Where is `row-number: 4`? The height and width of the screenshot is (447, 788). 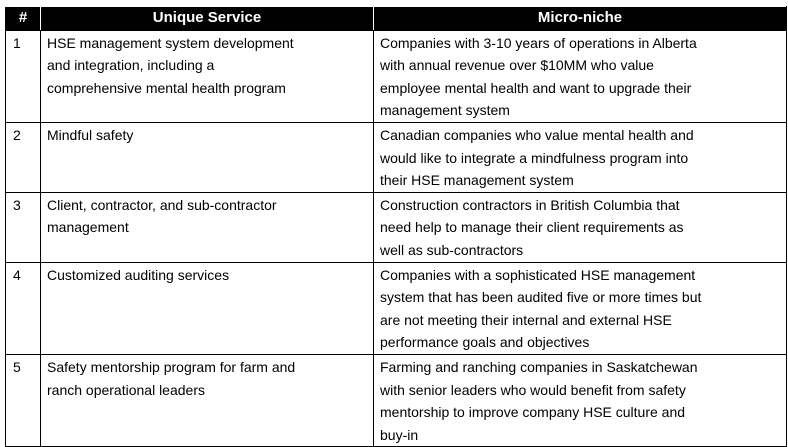 row-number: 4 is located at coordinates (23, 308).